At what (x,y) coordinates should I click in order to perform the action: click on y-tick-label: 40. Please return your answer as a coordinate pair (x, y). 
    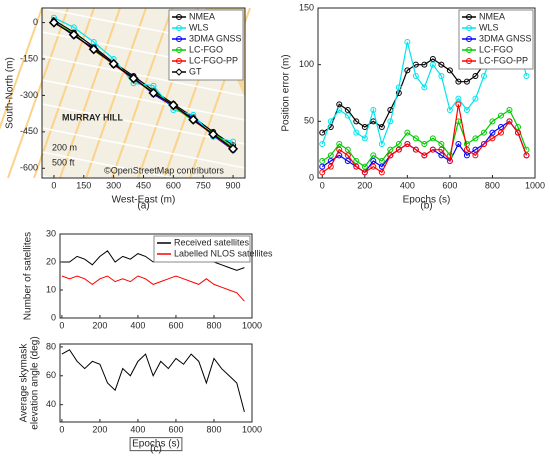
    Looking at the image, I should click on (51, 404).